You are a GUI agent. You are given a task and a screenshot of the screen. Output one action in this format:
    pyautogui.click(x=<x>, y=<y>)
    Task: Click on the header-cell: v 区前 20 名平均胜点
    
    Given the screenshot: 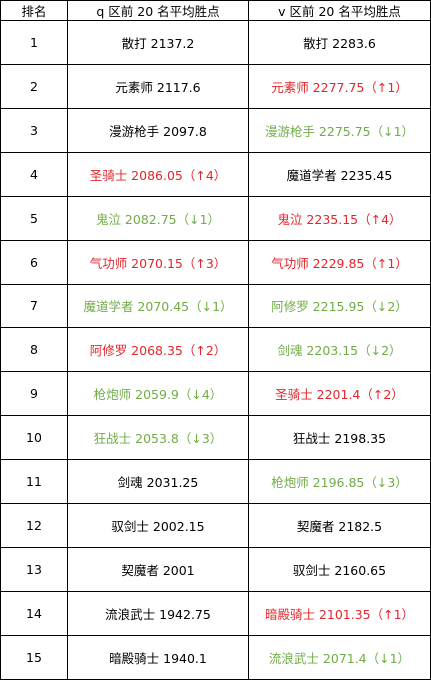 What is the action you would take?
    pyautogui.click(x=339, y=10)
    